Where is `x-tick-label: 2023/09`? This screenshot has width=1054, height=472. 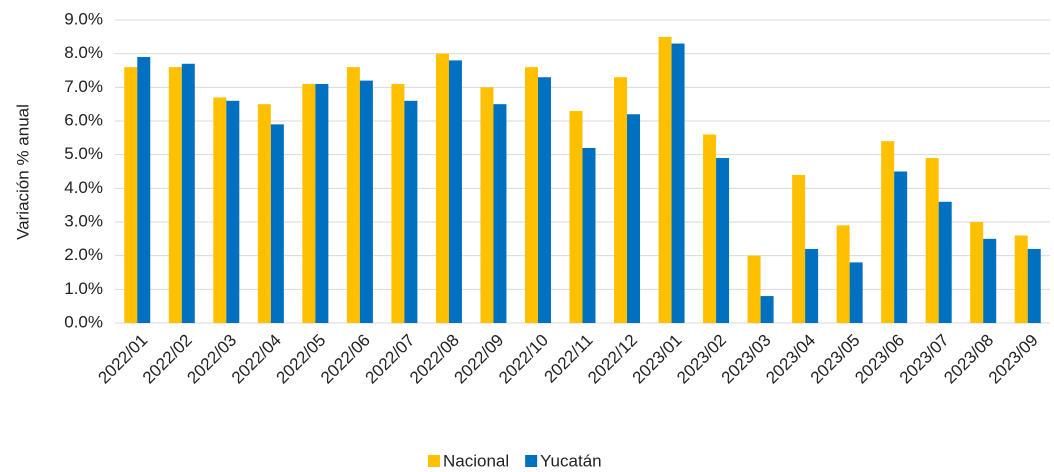 x-tick-label: 2023/09 is located at coordinates (1013, 359).